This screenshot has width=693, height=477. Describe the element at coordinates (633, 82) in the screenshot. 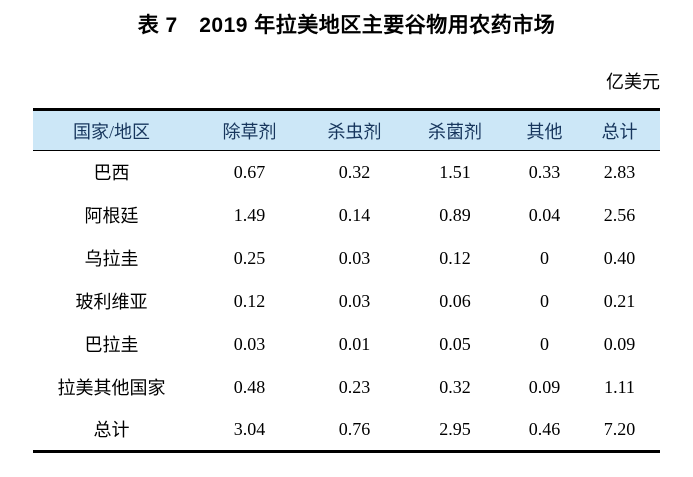

I see `unit-label: 亿美元` at that location.